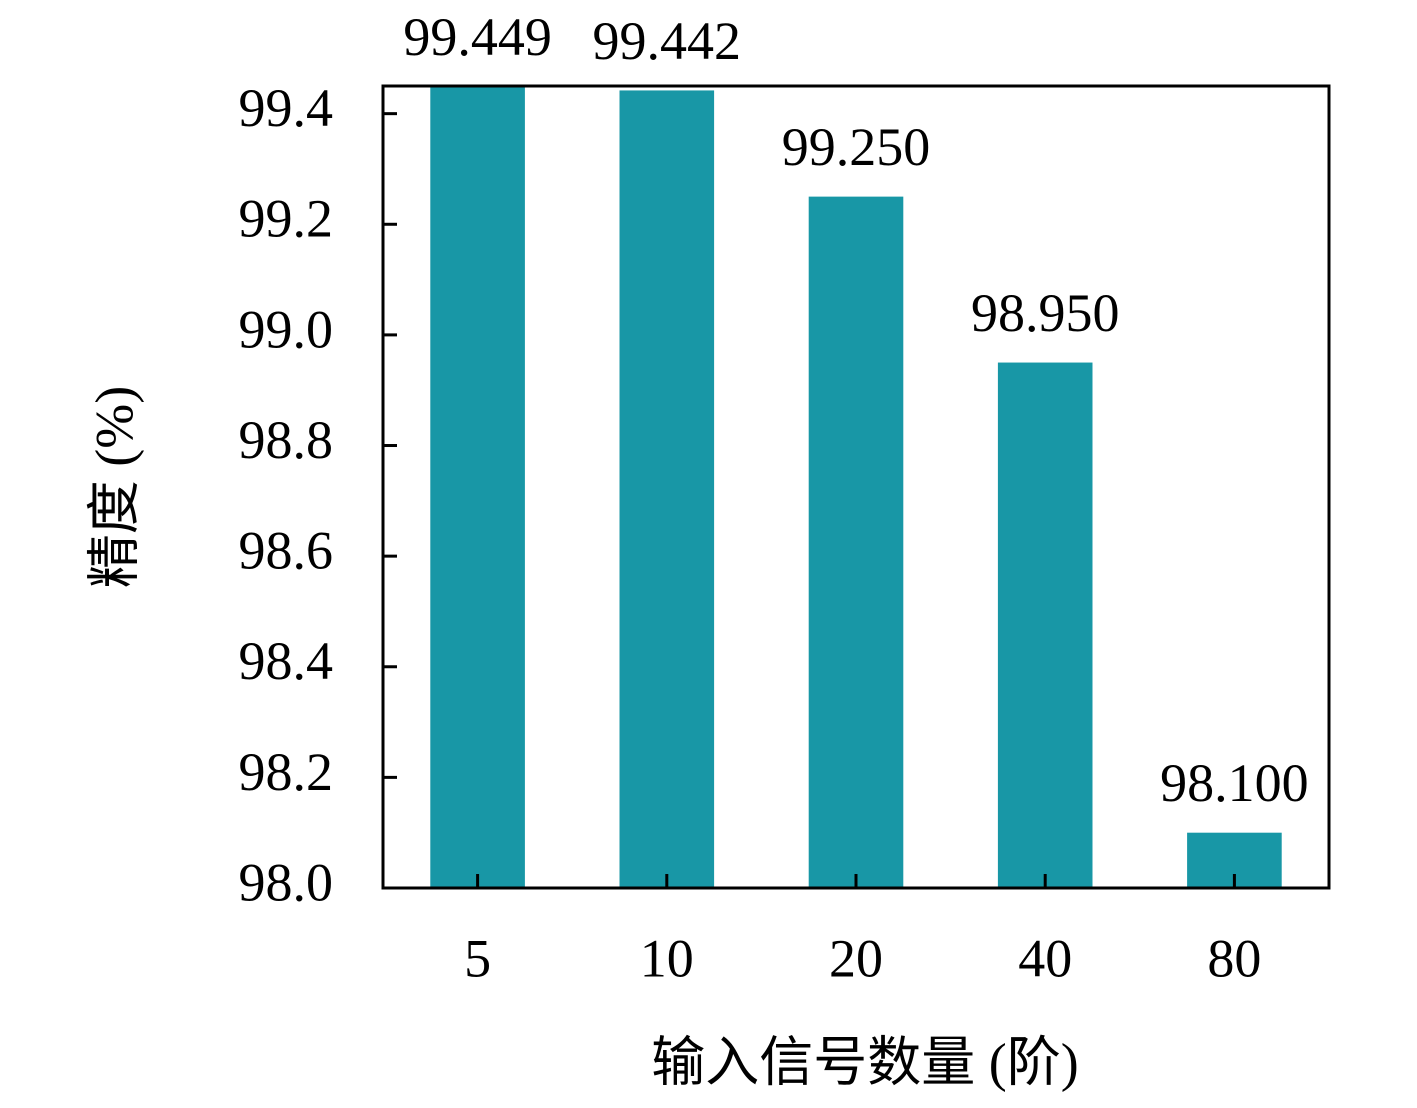  I want to click on y-tick-label: 98.2, so click(286, 772).